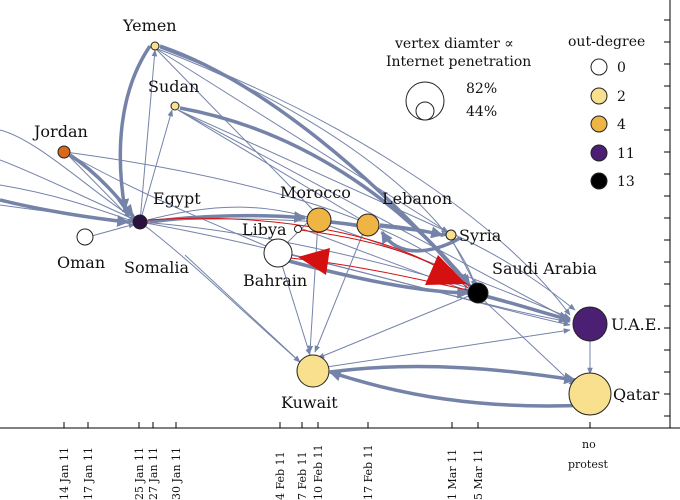 This screenshot has height=500, width=680. I want to click on legend-size-small-circle, so click(425, 111).